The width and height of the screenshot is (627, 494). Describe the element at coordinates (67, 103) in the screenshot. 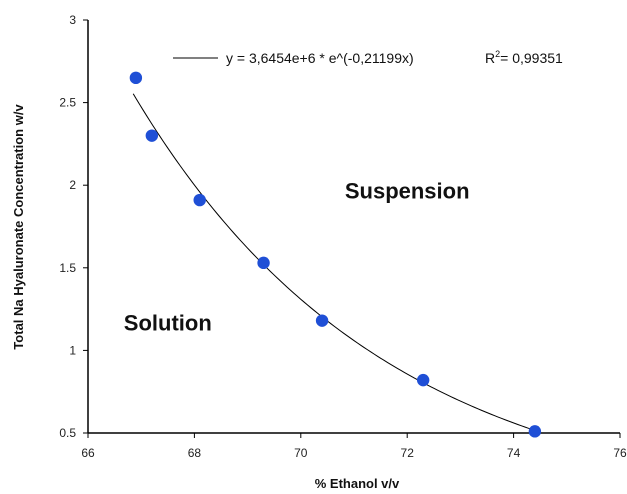

I see `y-tick-label: 2.5` at that location.